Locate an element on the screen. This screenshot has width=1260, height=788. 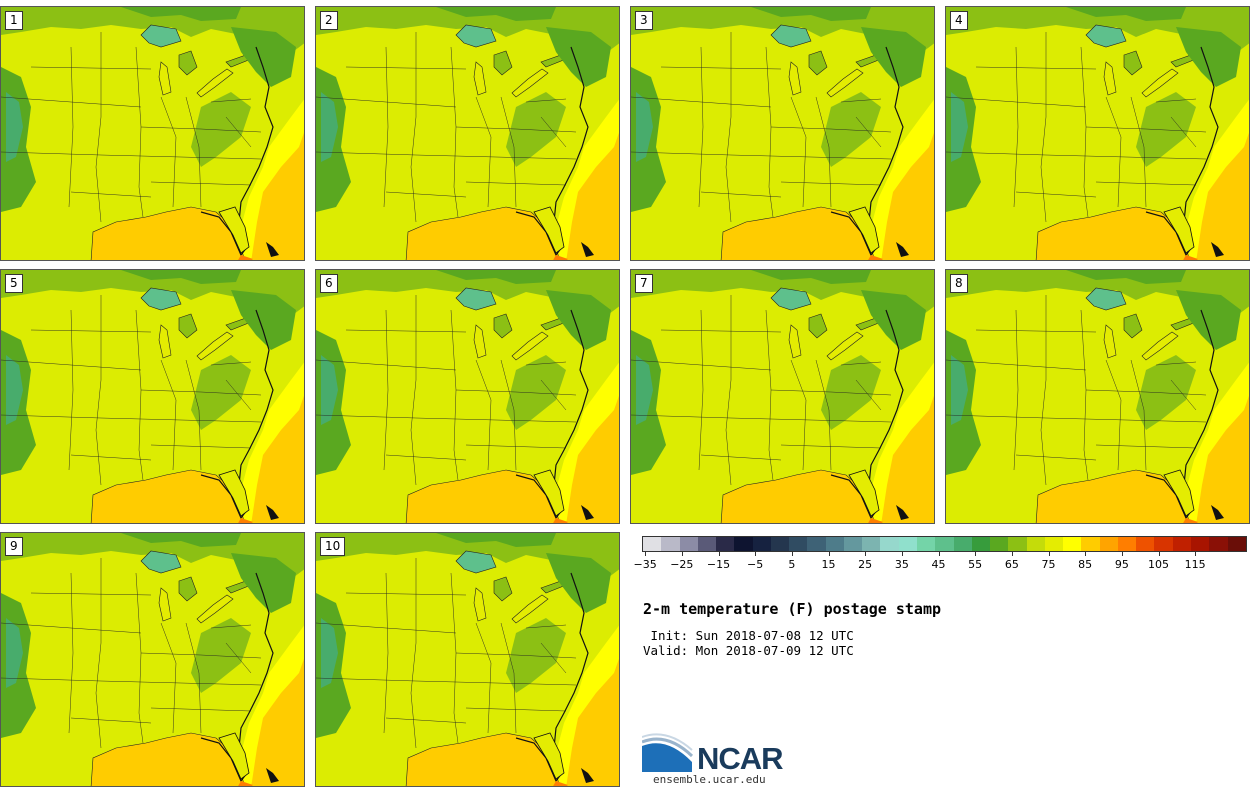
panel-number-label: 1 is located at coordinates (14, 20).